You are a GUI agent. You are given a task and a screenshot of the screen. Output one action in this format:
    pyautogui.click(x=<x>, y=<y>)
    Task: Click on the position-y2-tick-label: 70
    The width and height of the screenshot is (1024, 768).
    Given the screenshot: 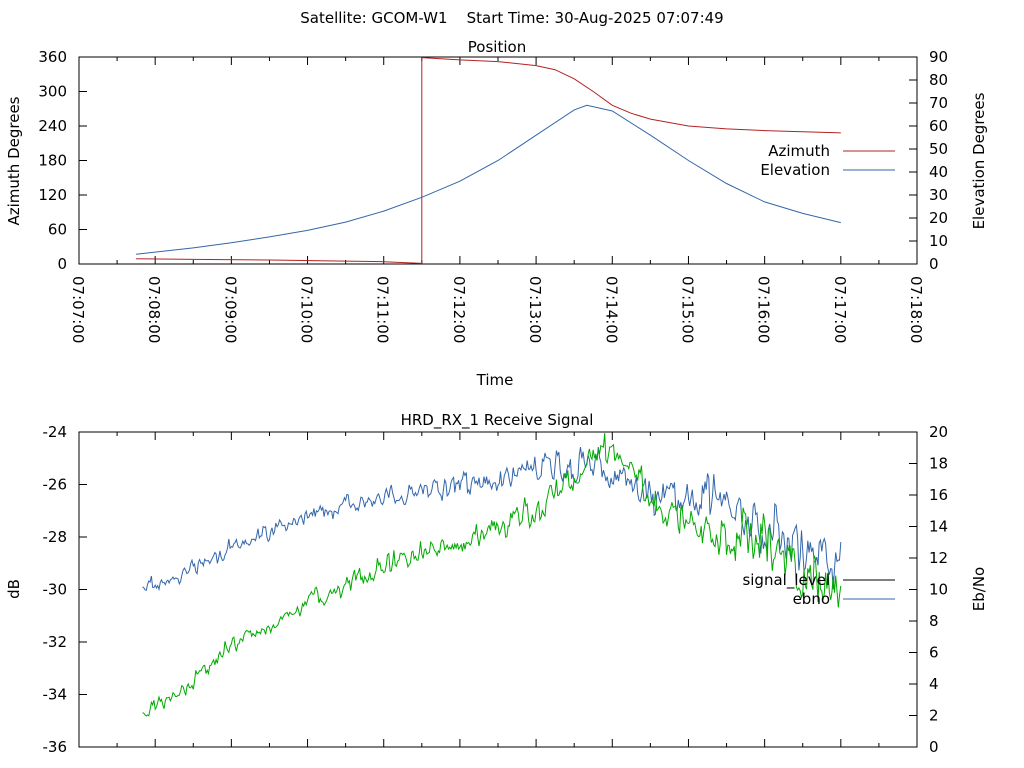 What is the action you would take?
    pyautogui.click(x=938, y=103)
    